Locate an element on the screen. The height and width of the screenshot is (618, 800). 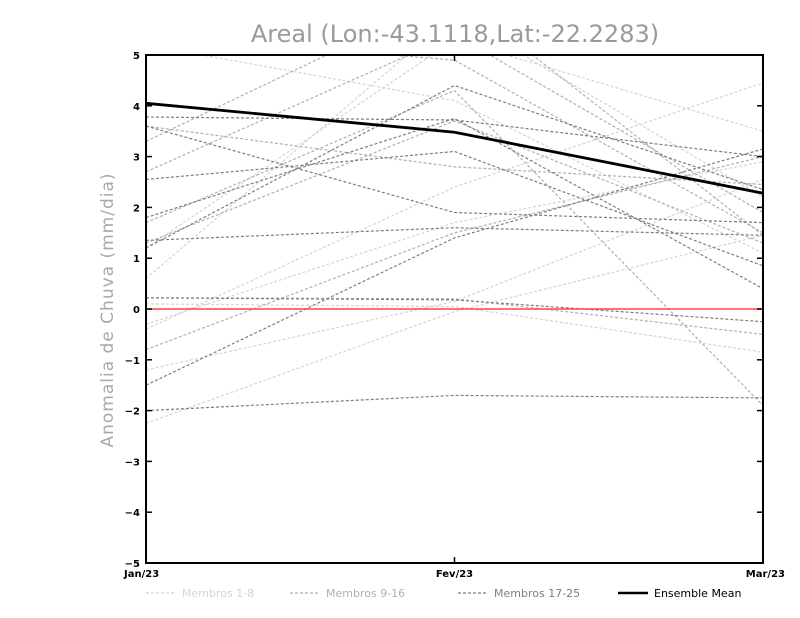
ensemble-mean-layer is located at coordinates (454, 148).